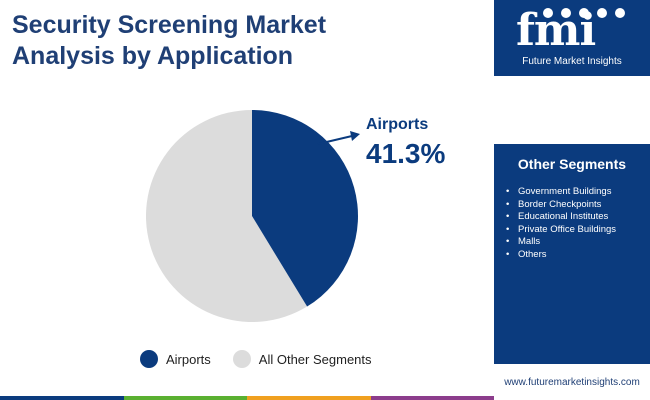  Describe the element at coordinates (397, 124) in the screenshot. I see `callout-label: Airports` at that location.